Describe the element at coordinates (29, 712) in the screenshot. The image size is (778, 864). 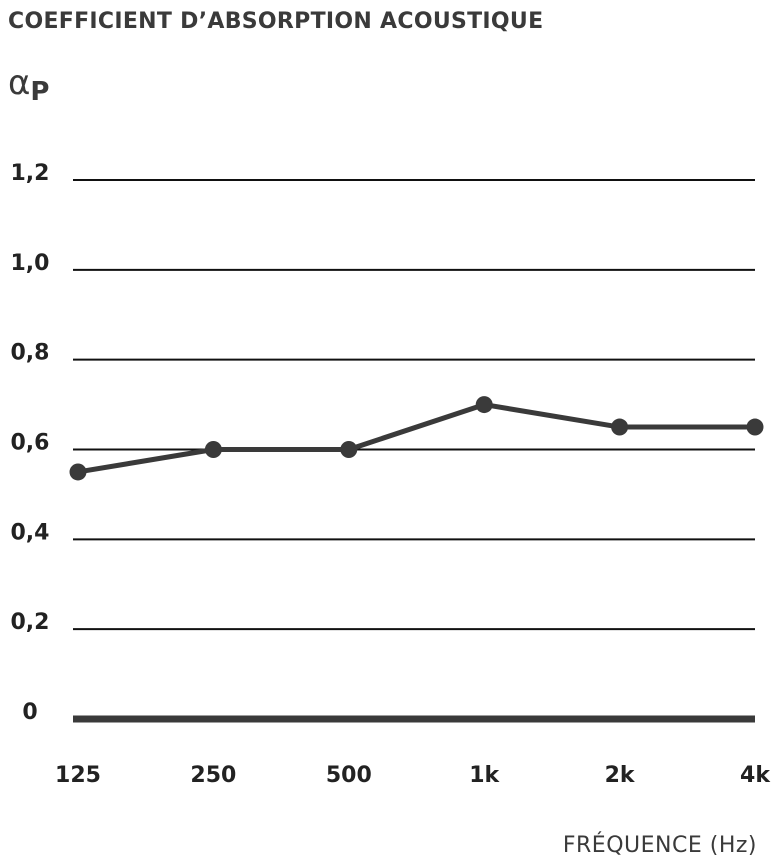
I see `y-tick-label: 0` at that location.